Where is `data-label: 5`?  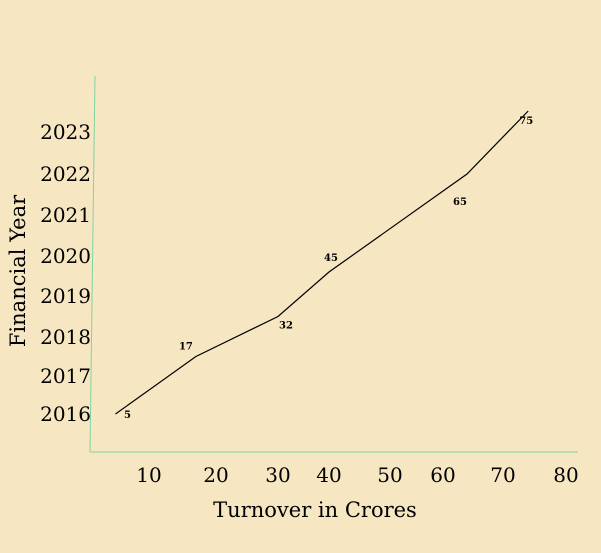 data-label: 5 is located at coordinates (127, 415).